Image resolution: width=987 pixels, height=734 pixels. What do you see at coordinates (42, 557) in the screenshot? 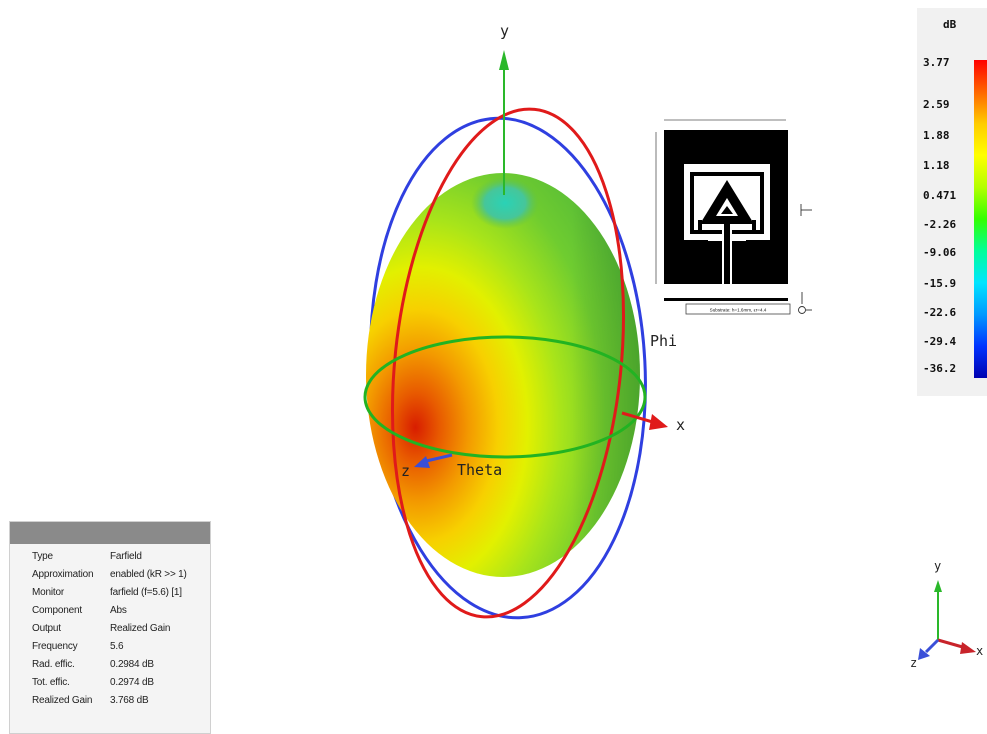
I see `info-key: Type` at bounding box center [42, 557].